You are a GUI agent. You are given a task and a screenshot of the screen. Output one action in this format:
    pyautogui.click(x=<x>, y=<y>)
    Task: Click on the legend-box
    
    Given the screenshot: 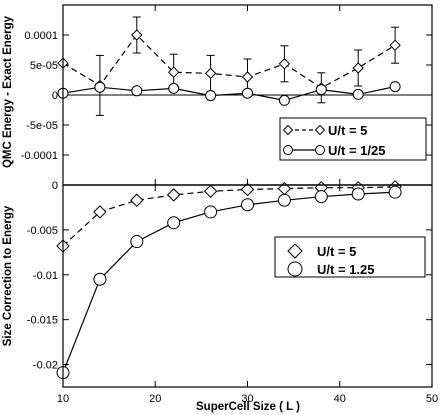 What is the action you would take?
    pyautogui.click(x=353, y=139)
    